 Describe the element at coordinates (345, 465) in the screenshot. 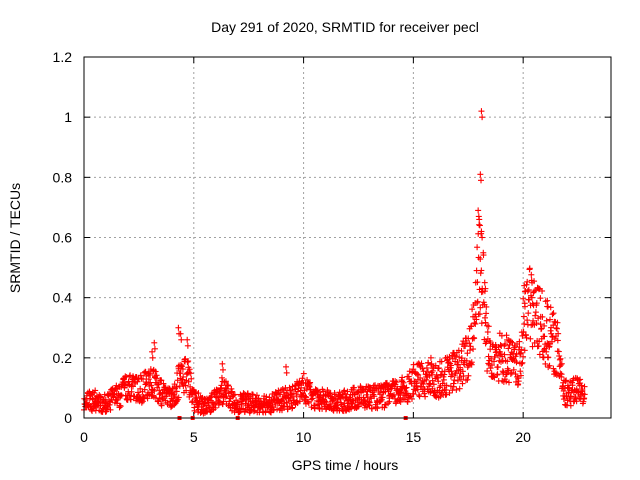

I see `x-axis-label: GPS time / hours` at that location.